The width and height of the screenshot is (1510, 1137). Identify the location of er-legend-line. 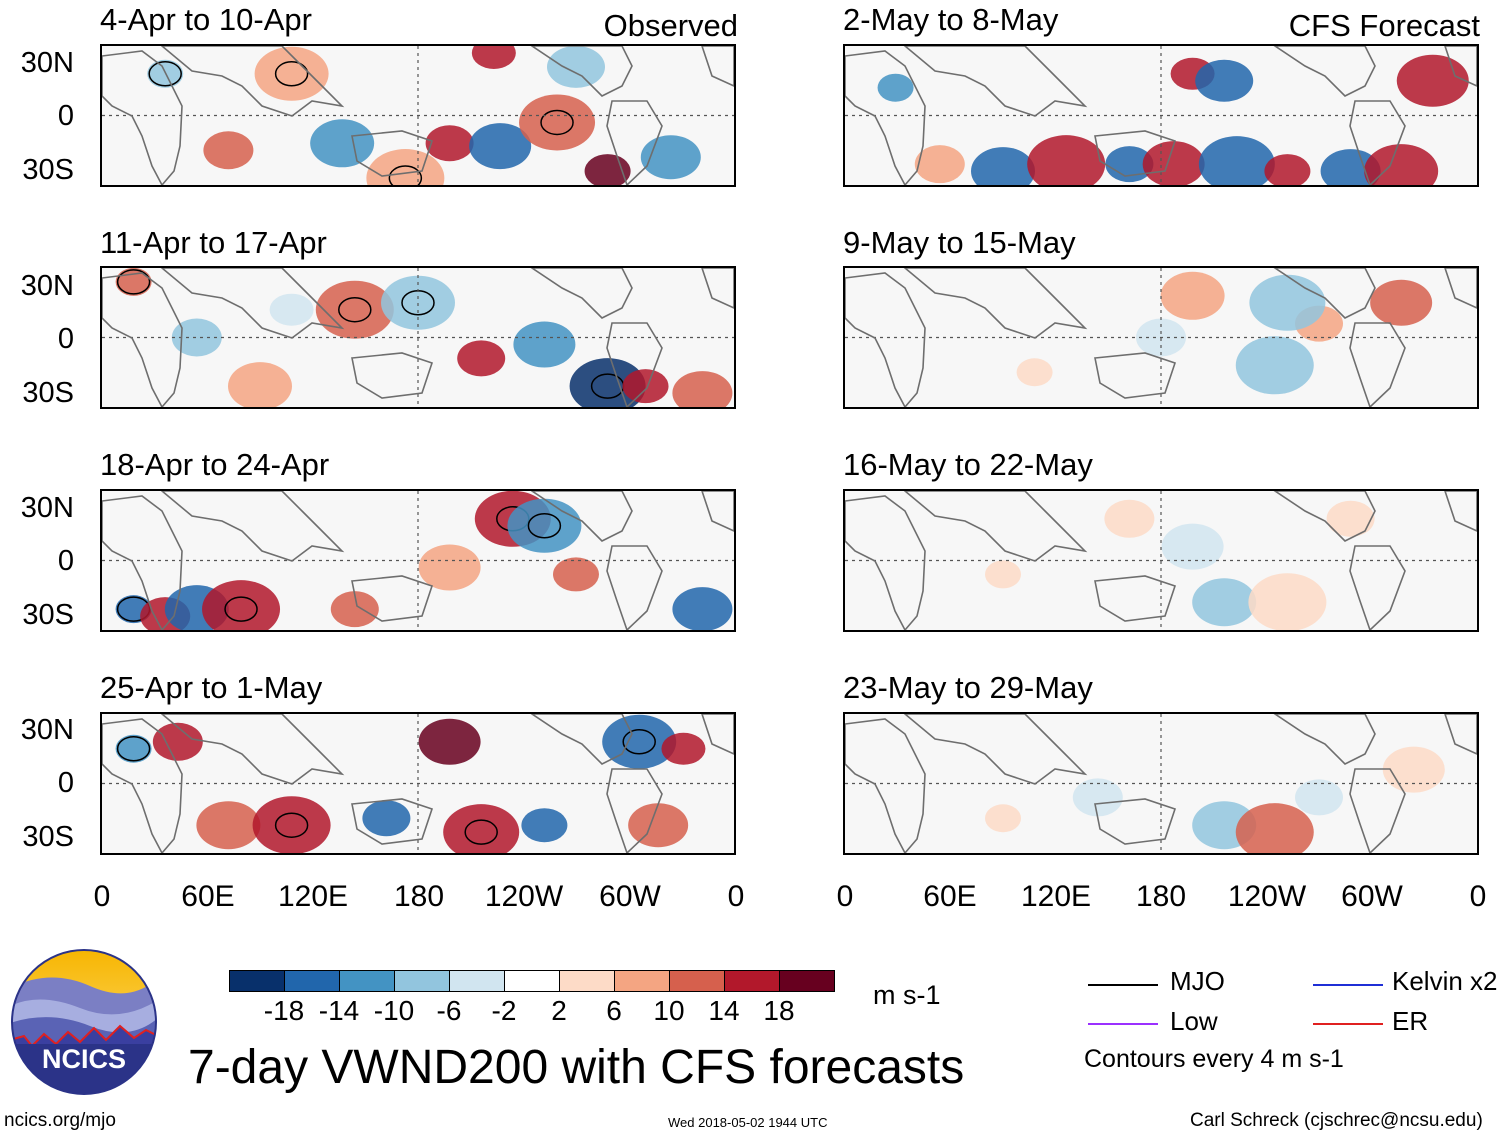
(1348, 1024).